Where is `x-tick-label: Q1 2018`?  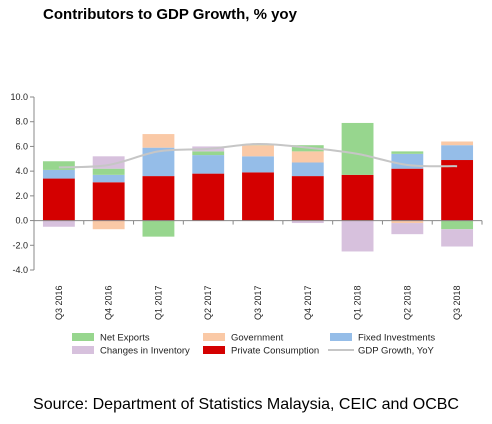
x-tick-label: Q1 2018 is located at coordinates (358, 302).